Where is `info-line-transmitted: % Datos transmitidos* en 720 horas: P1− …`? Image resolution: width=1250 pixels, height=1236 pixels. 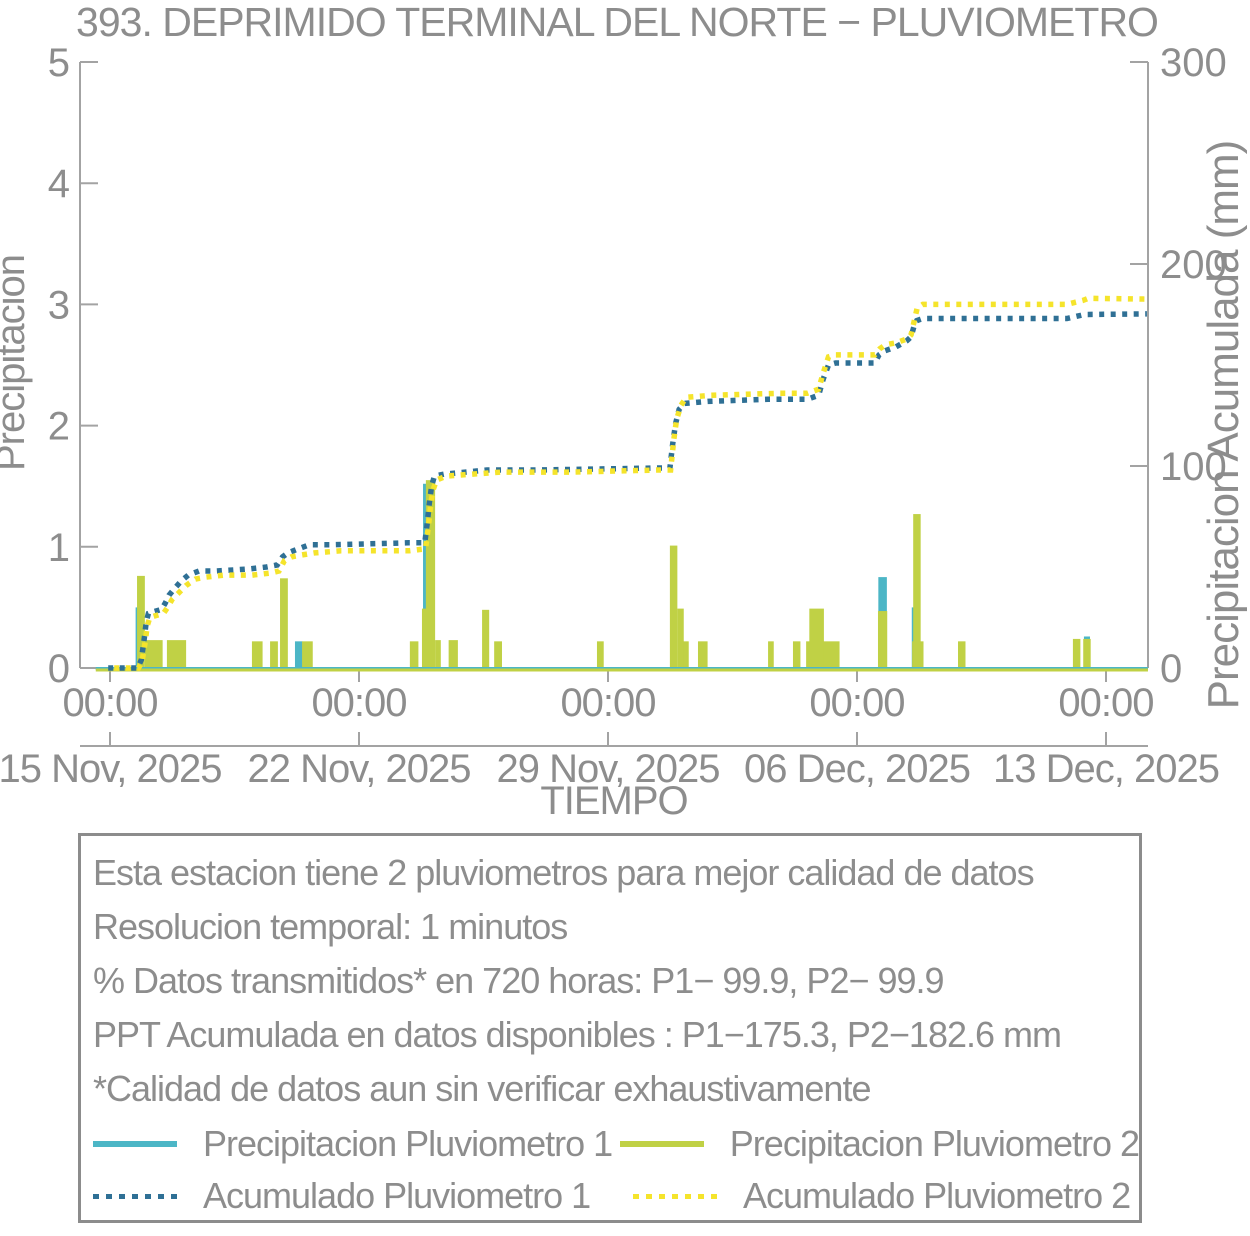 info-line-transmitted: % Datos transmitidos* en 720 horas: P1− … is located at coordinates (519, 980).